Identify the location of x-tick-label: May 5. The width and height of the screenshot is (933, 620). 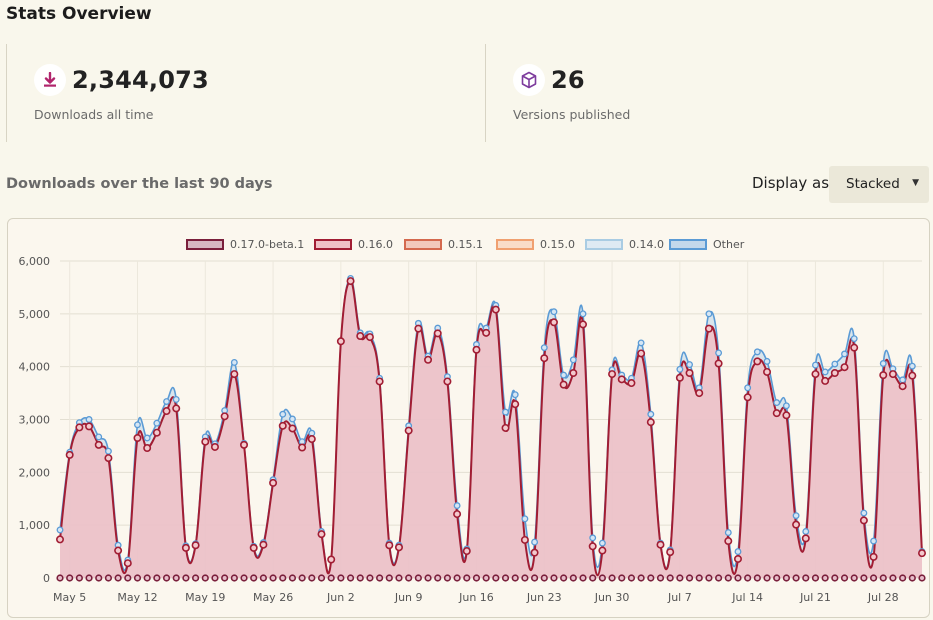
(69, 597).